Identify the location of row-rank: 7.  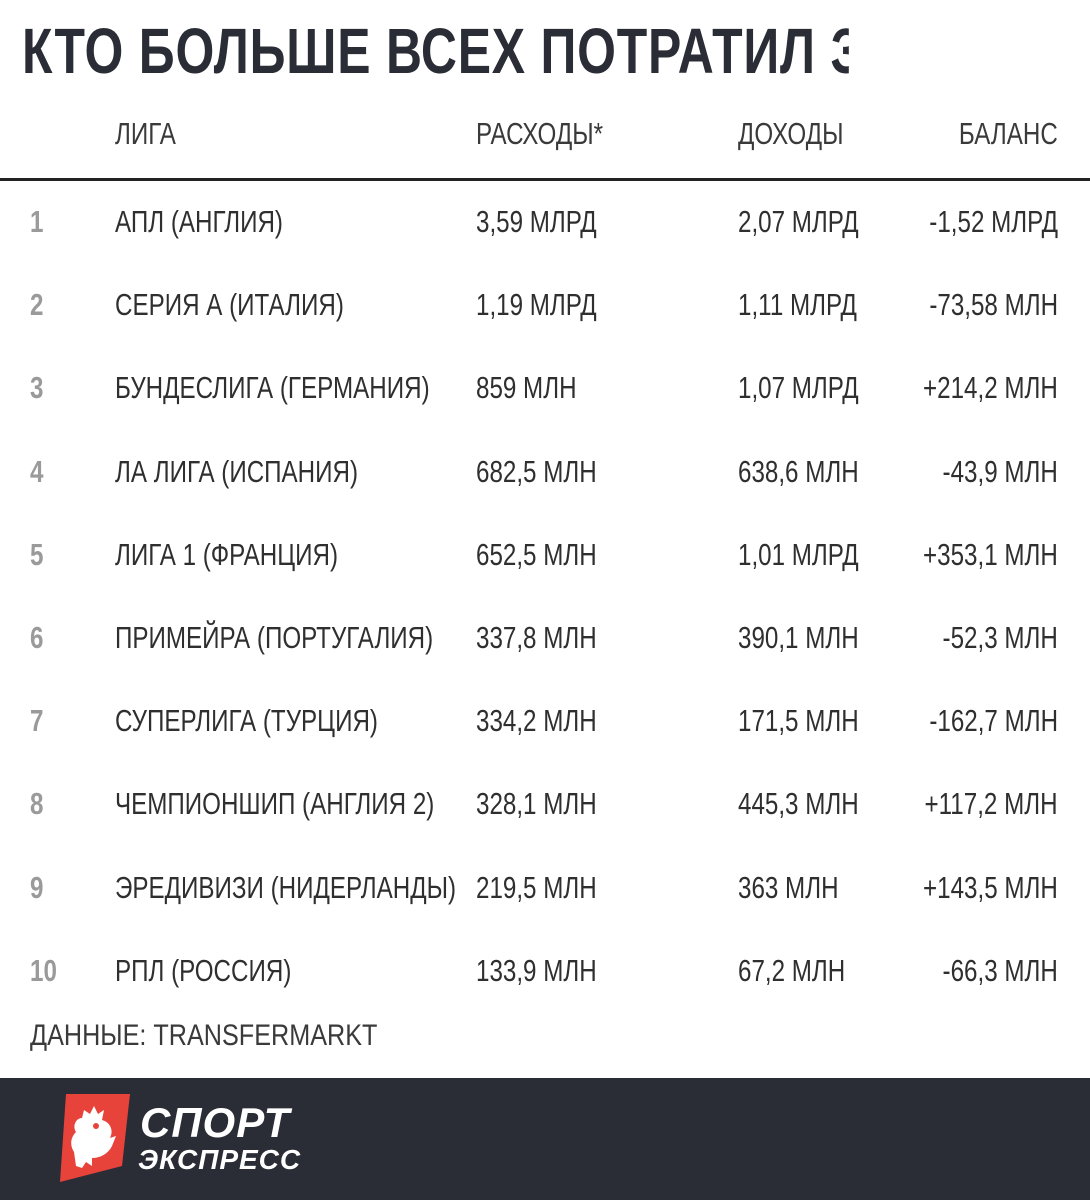
(37, 721).